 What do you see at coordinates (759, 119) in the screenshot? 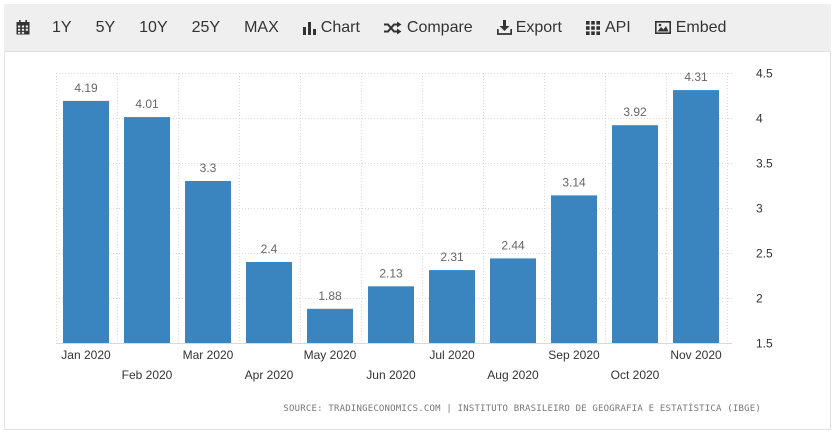
I see `y-tick-label: 4` at bounding box center [759, 119].